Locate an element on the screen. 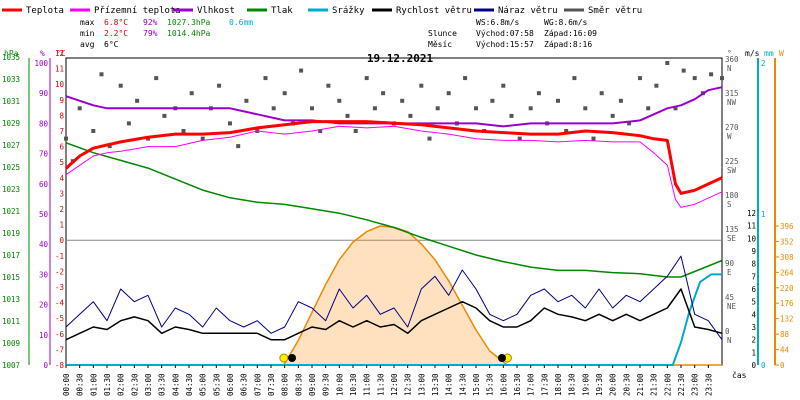 The width and height of the screenshot is (800, 400). info-sun-label: Slunce is located at coordinates (442, 33).